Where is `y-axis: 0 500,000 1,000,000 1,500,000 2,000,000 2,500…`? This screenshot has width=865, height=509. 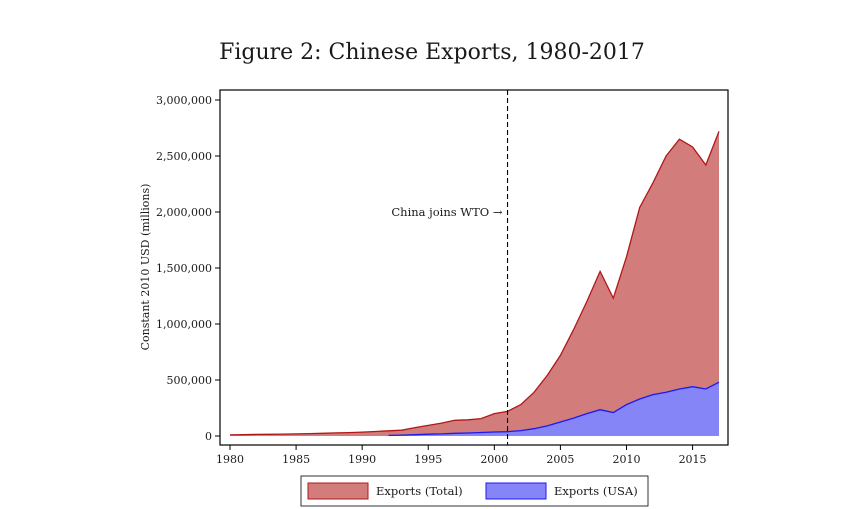 y-axis: 0 500,000 1,000,000 1,500,000 2,000,000 2,500… is located at coordinates (188, 268).